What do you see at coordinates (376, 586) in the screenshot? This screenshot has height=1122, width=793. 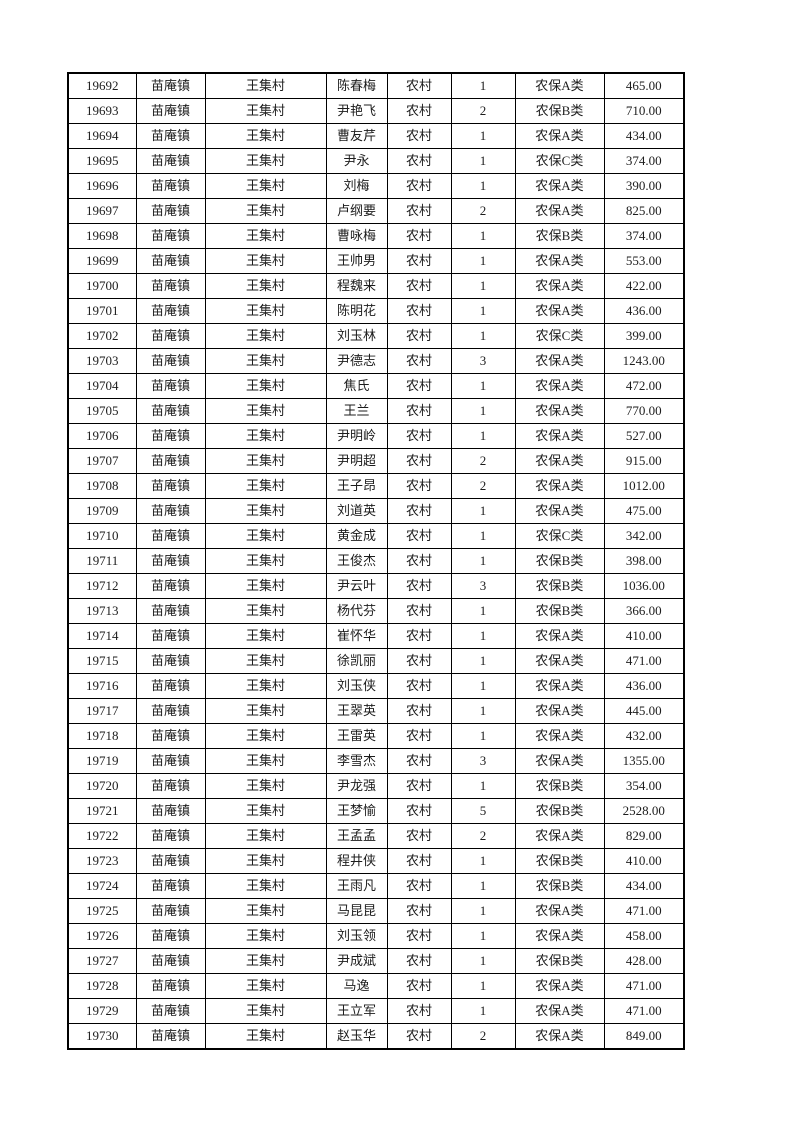 I see `table-row: 19712 苗庵镇 王集村 尹云叶 农村 3 农保B类 1036.00` at bounding box center [376, 586].